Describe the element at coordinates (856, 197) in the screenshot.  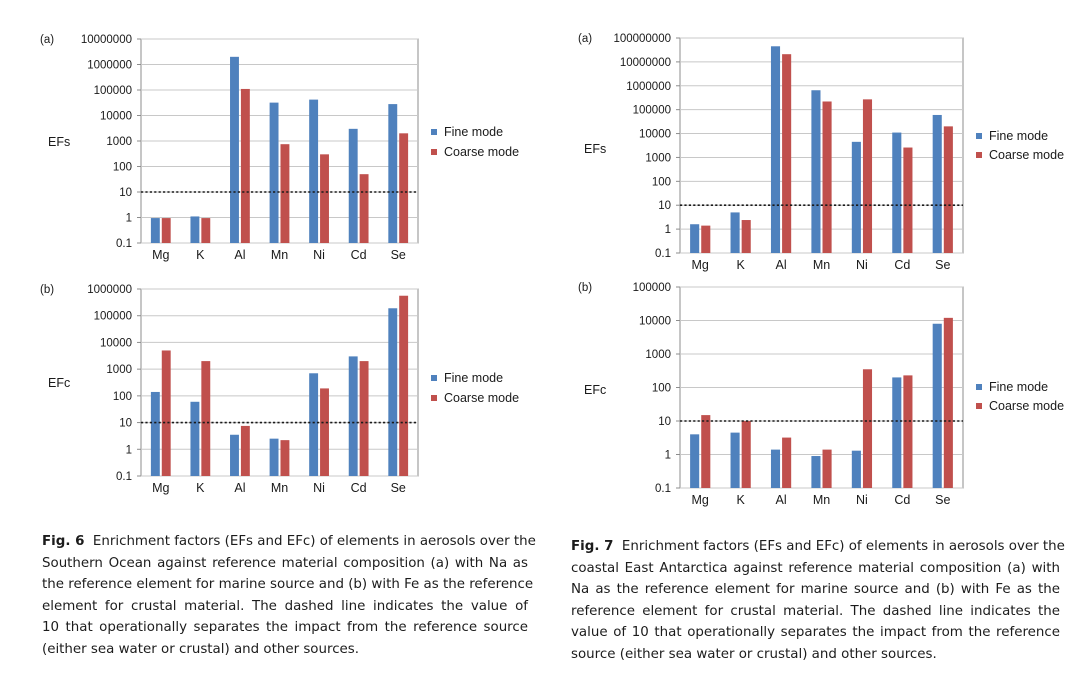
I see `fig7a-bar-fine-ni` at that location.